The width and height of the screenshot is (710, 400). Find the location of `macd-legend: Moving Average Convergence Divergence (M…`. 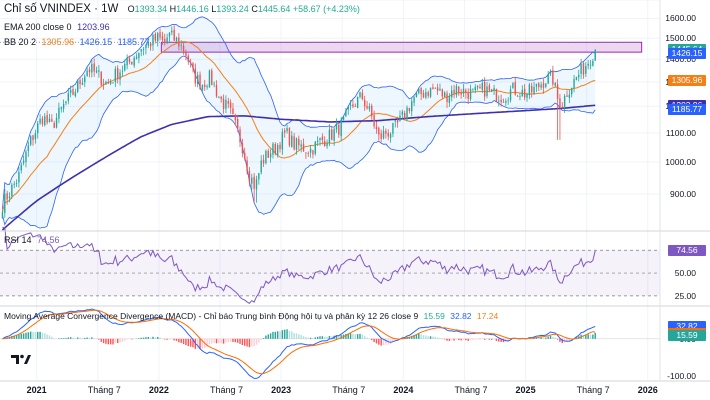

macd-legend: Moving Average Convergence Divergence (M… is located at coordinates (251, 316).